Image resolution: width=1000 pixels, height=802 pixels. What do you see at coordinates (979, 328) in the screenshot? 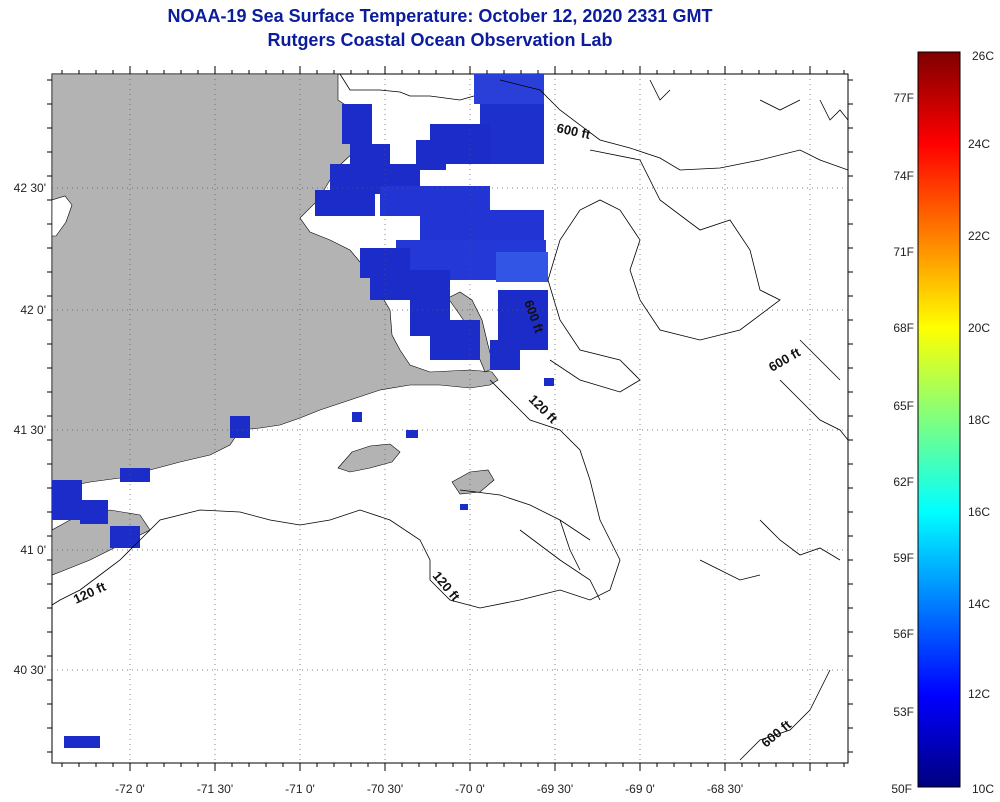
I see `celsius-label: 20C` at bounding box center [979, 328].